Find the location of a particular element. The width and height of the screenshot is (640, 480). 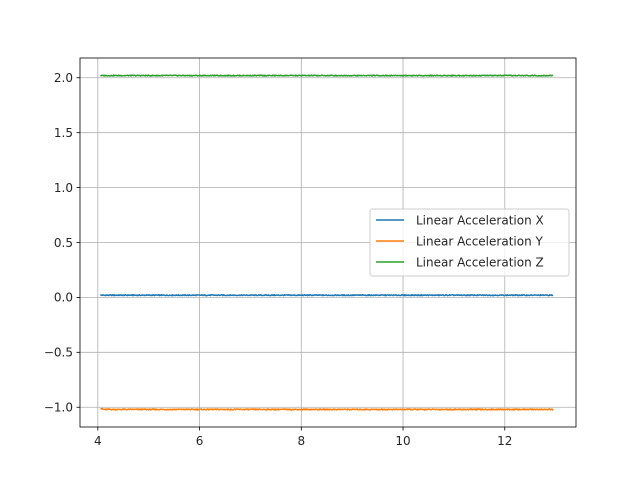

y-tick-label: 2.0 is located at coordinates (63, 78).